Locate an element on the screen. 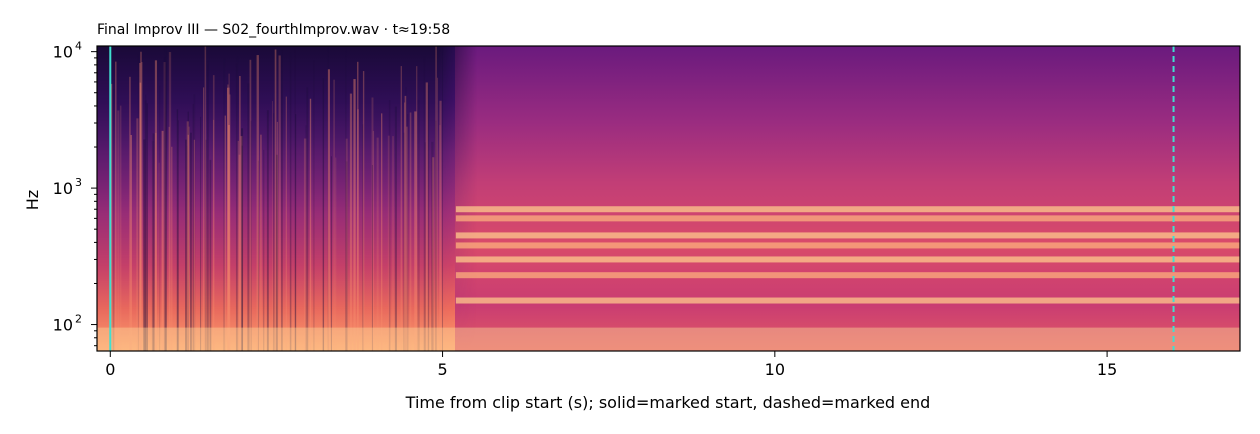 This screenshot has height=434, width=1260. low-frequency-energy is located at coordinates (668, 339).